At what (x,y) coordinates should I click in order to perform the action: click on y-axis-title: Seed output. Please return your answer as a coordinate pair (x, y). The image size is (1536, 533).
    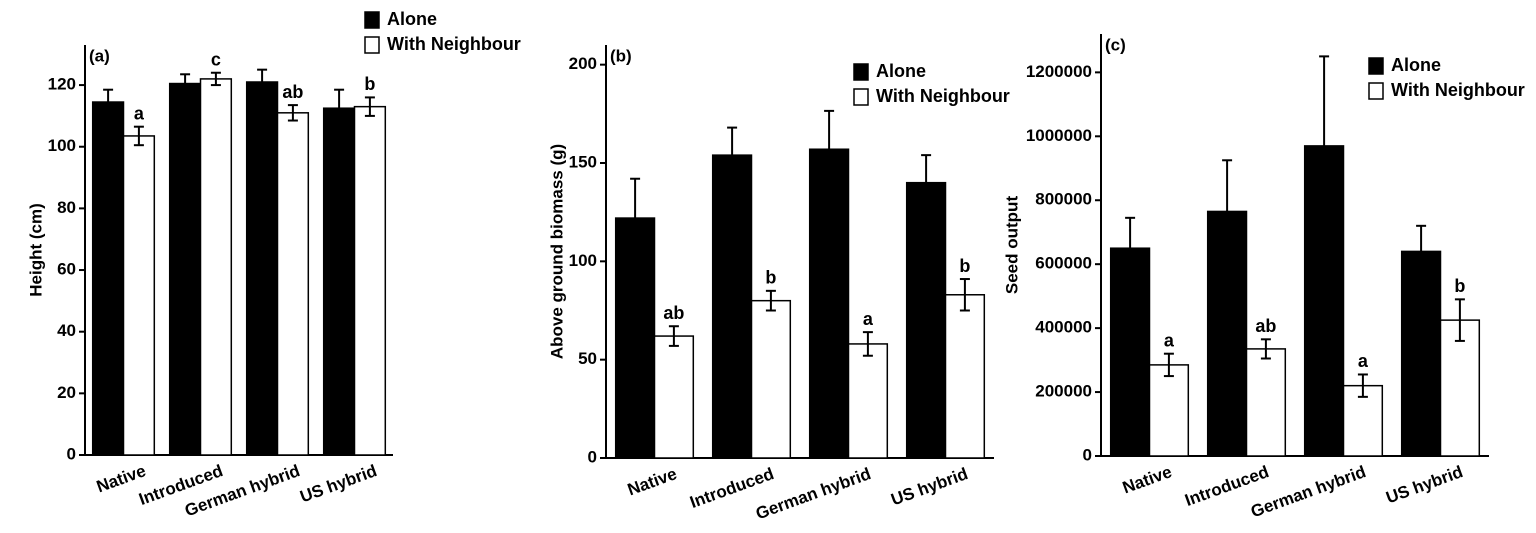
    Looking at the image, I should click on (1011, 245).